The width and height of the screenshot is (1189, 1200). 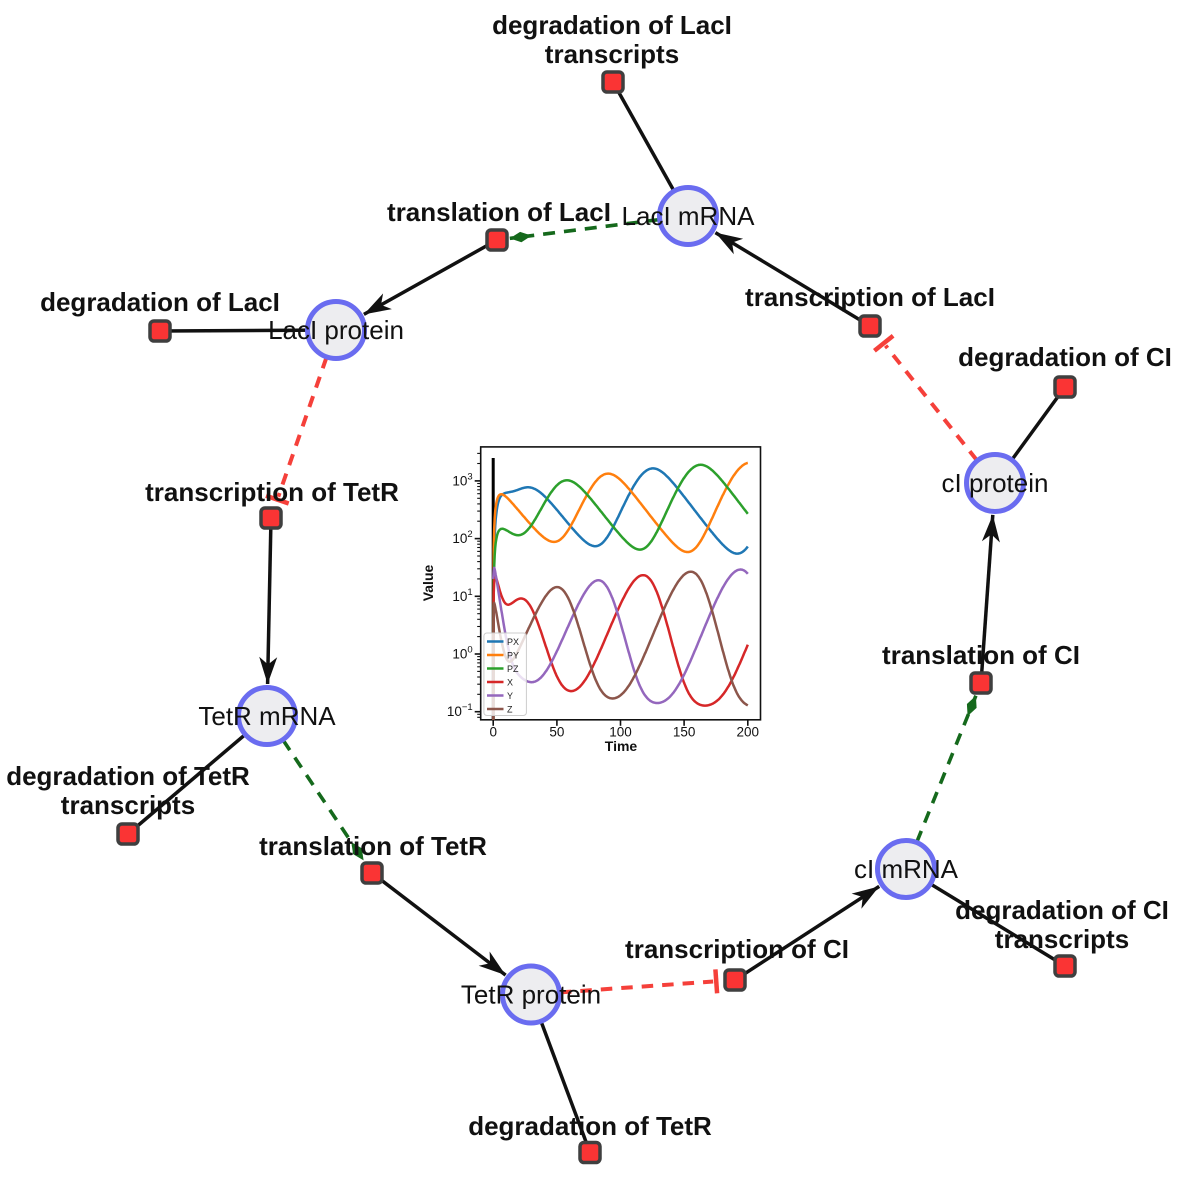 What do you see at coordinates (373, 846) in the screenshot?
I see `svg-text: translation of TetR` at bounding box center [373, 846].